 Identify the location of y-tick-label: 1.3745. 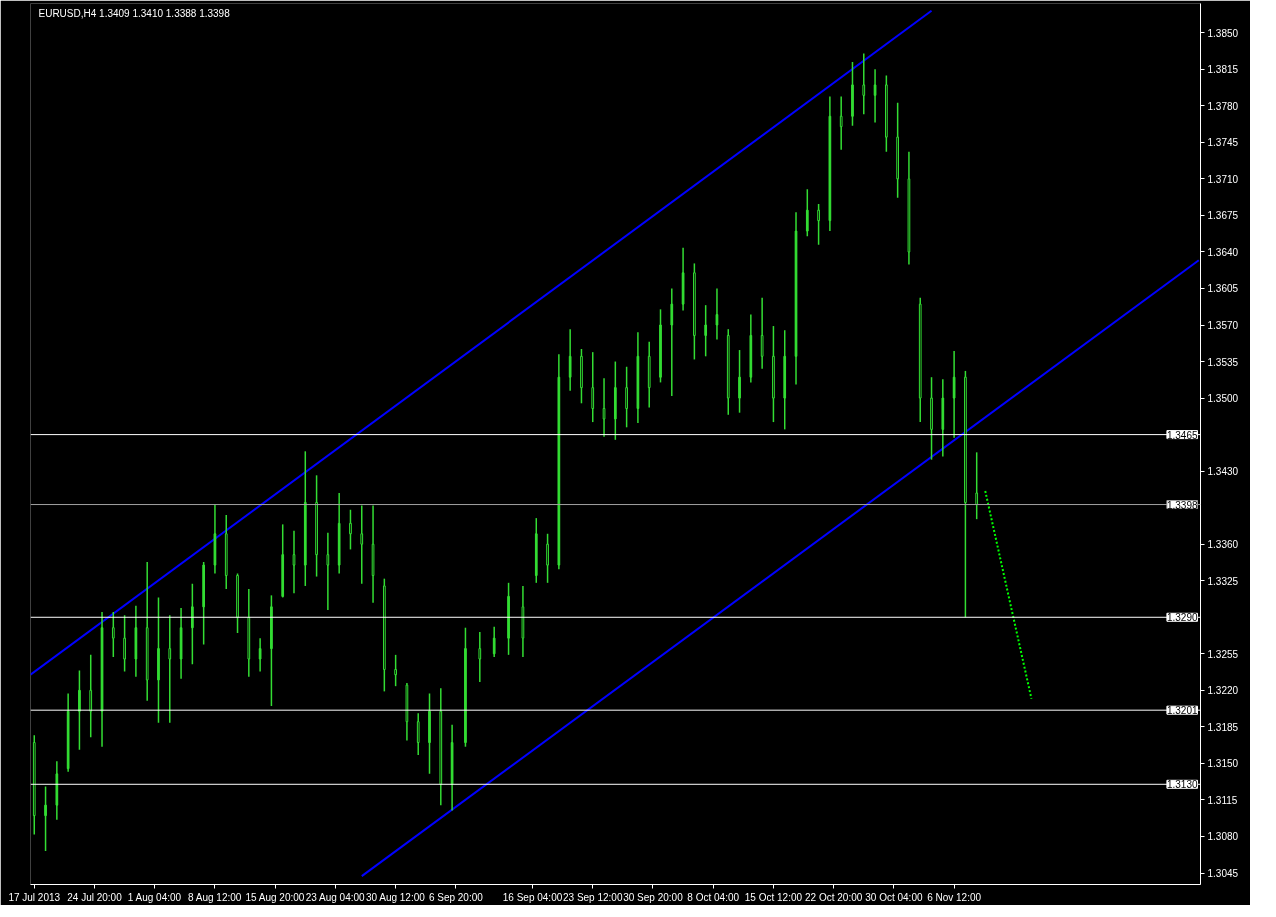
(1223, 143).